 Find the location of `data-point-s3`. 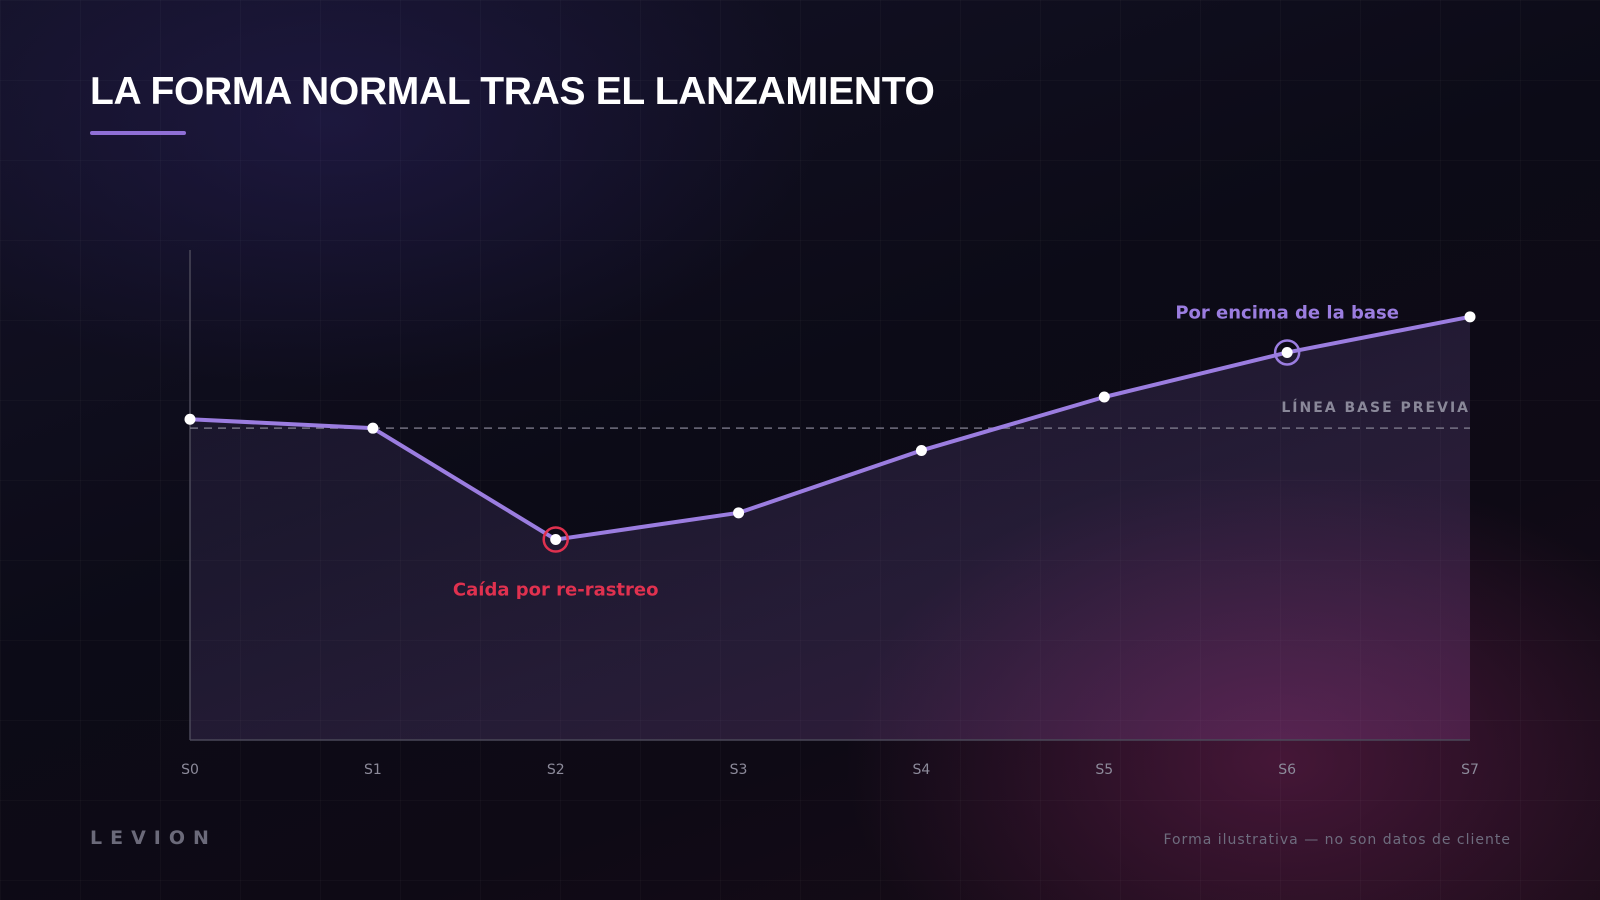

data-point-s3 is located at coordinates (739, 513).